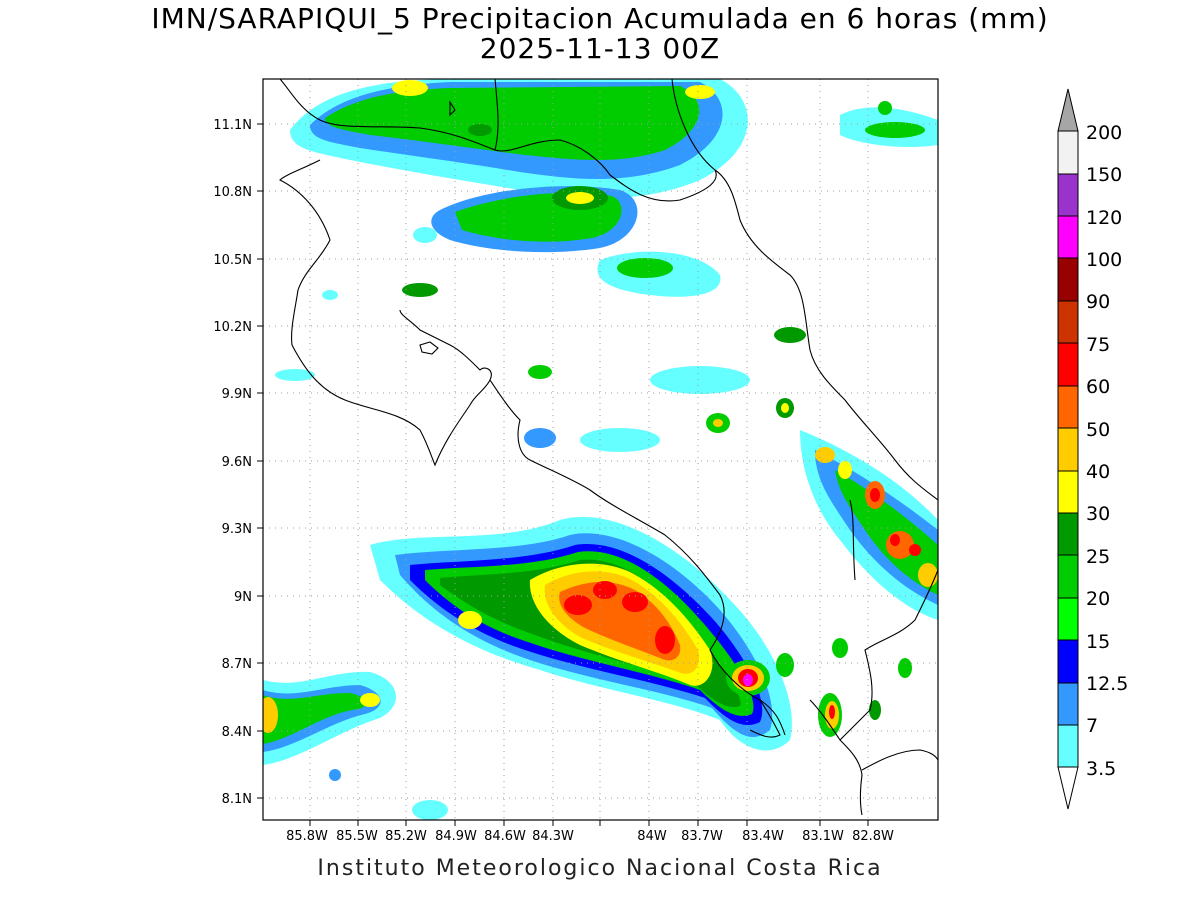  What do you see at coordinates (1098, 430) in the screenshot?
I see `colorbar-label: 50` at bounding box center [1098, 430].